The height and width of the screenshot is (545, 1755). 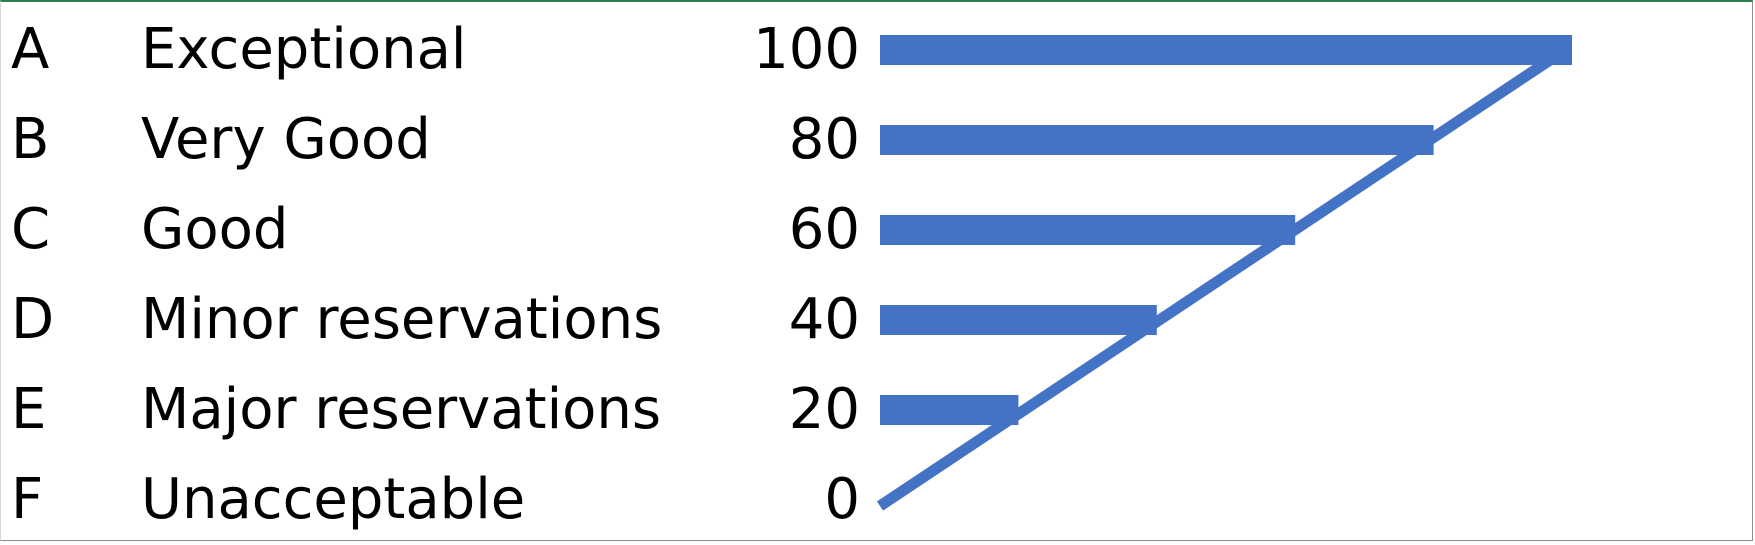 What do you see at coordinates (949, 410) in the screenshot?
I see `bar-e` at bounding box center [949, 410].